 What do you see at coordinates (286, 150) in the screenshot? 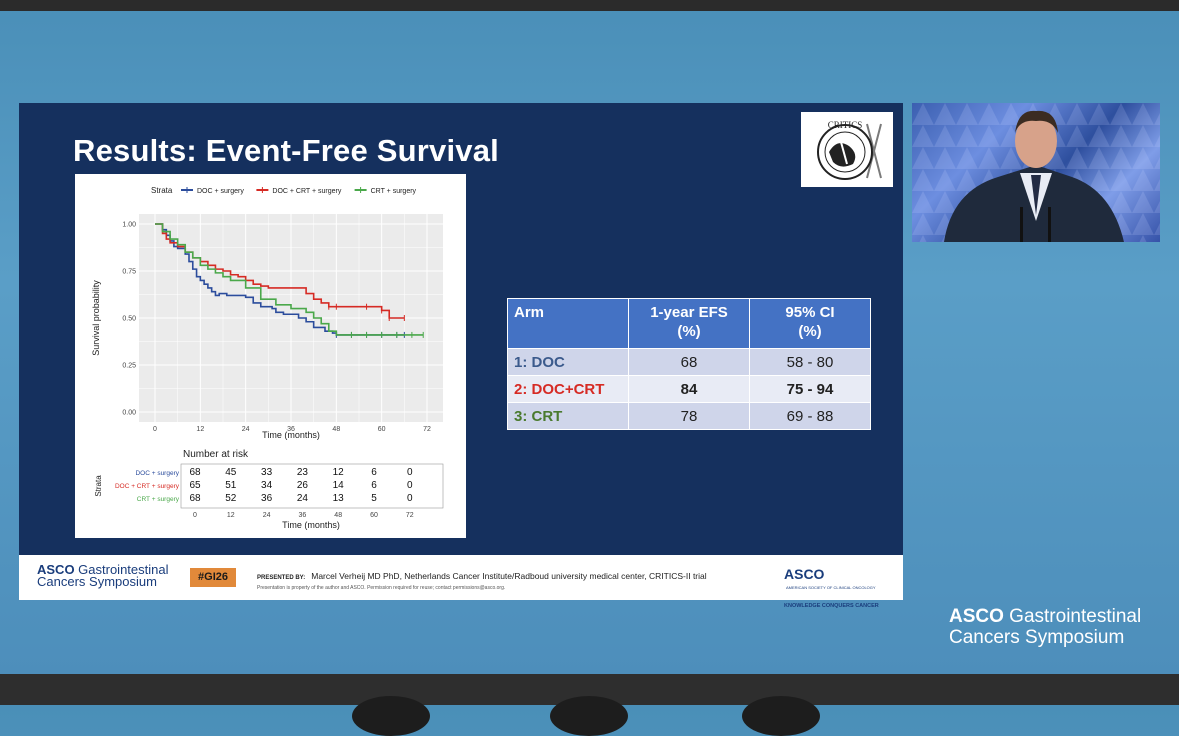
I see `slide-title: Results: Event-Free Survival` at bounding box center [286, 150].